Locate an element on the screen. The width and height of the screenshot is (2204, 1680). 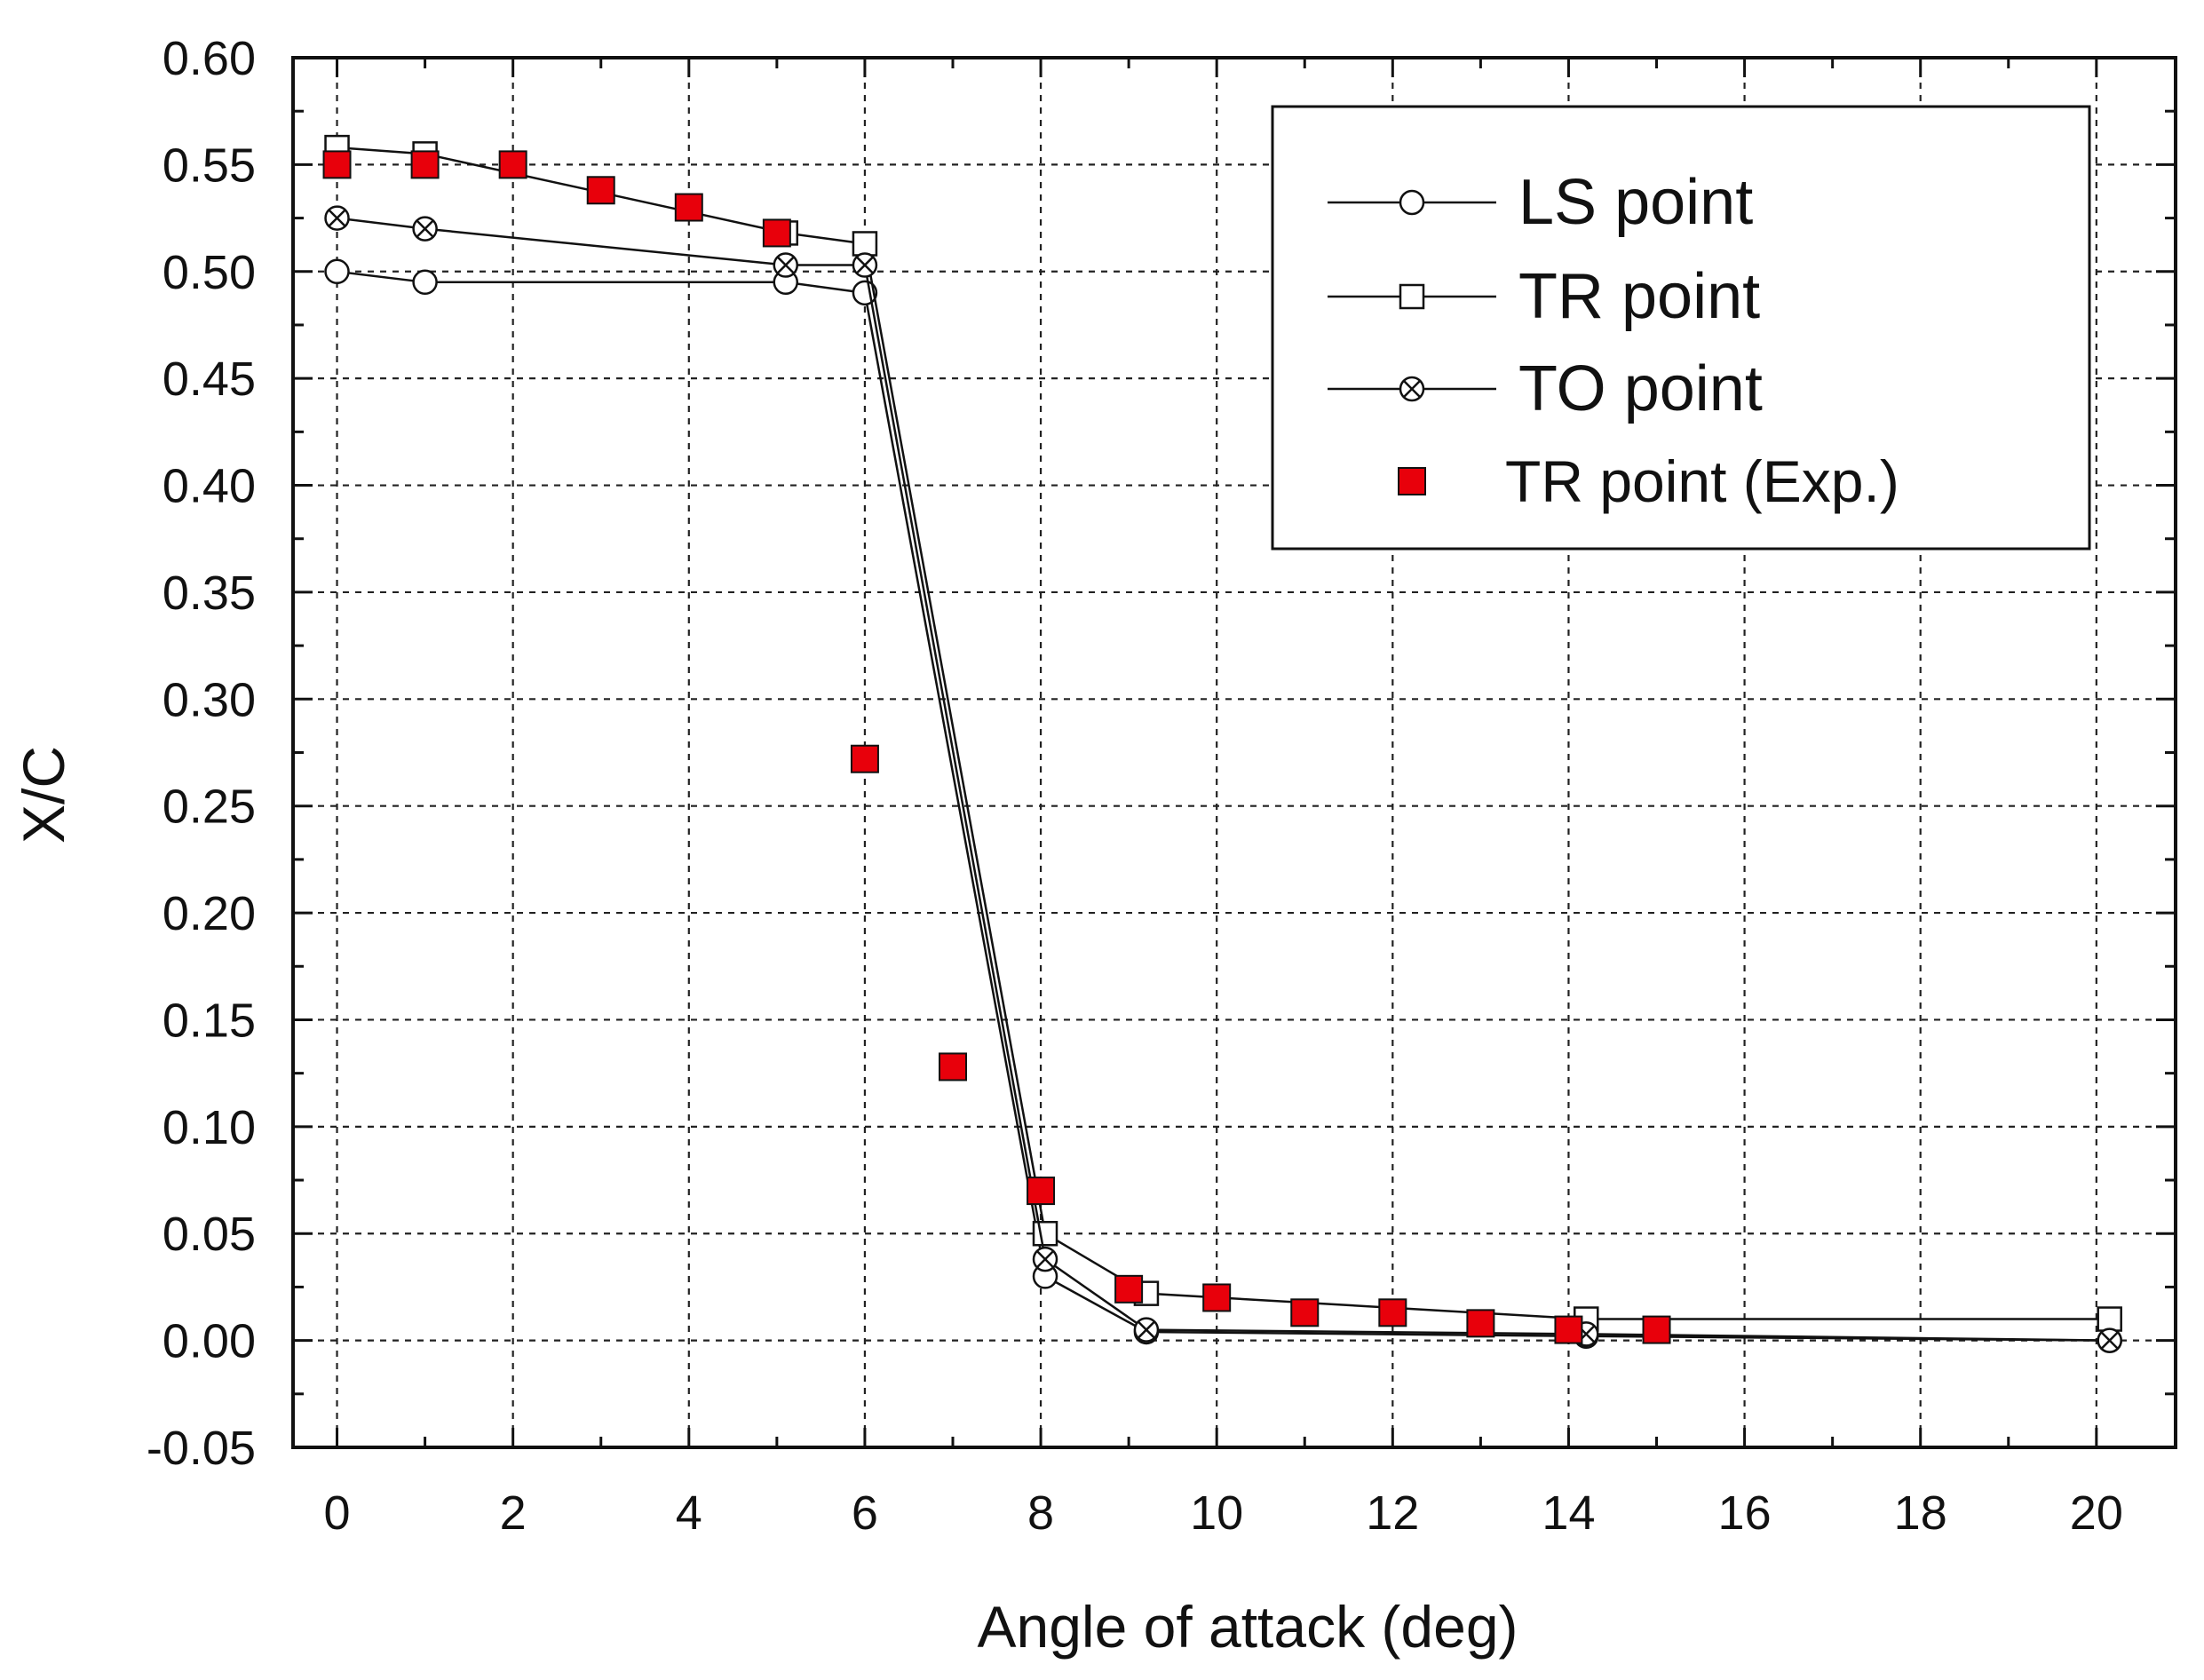
y-tick-label: -0.05 is located at coordinates (201, 1448).